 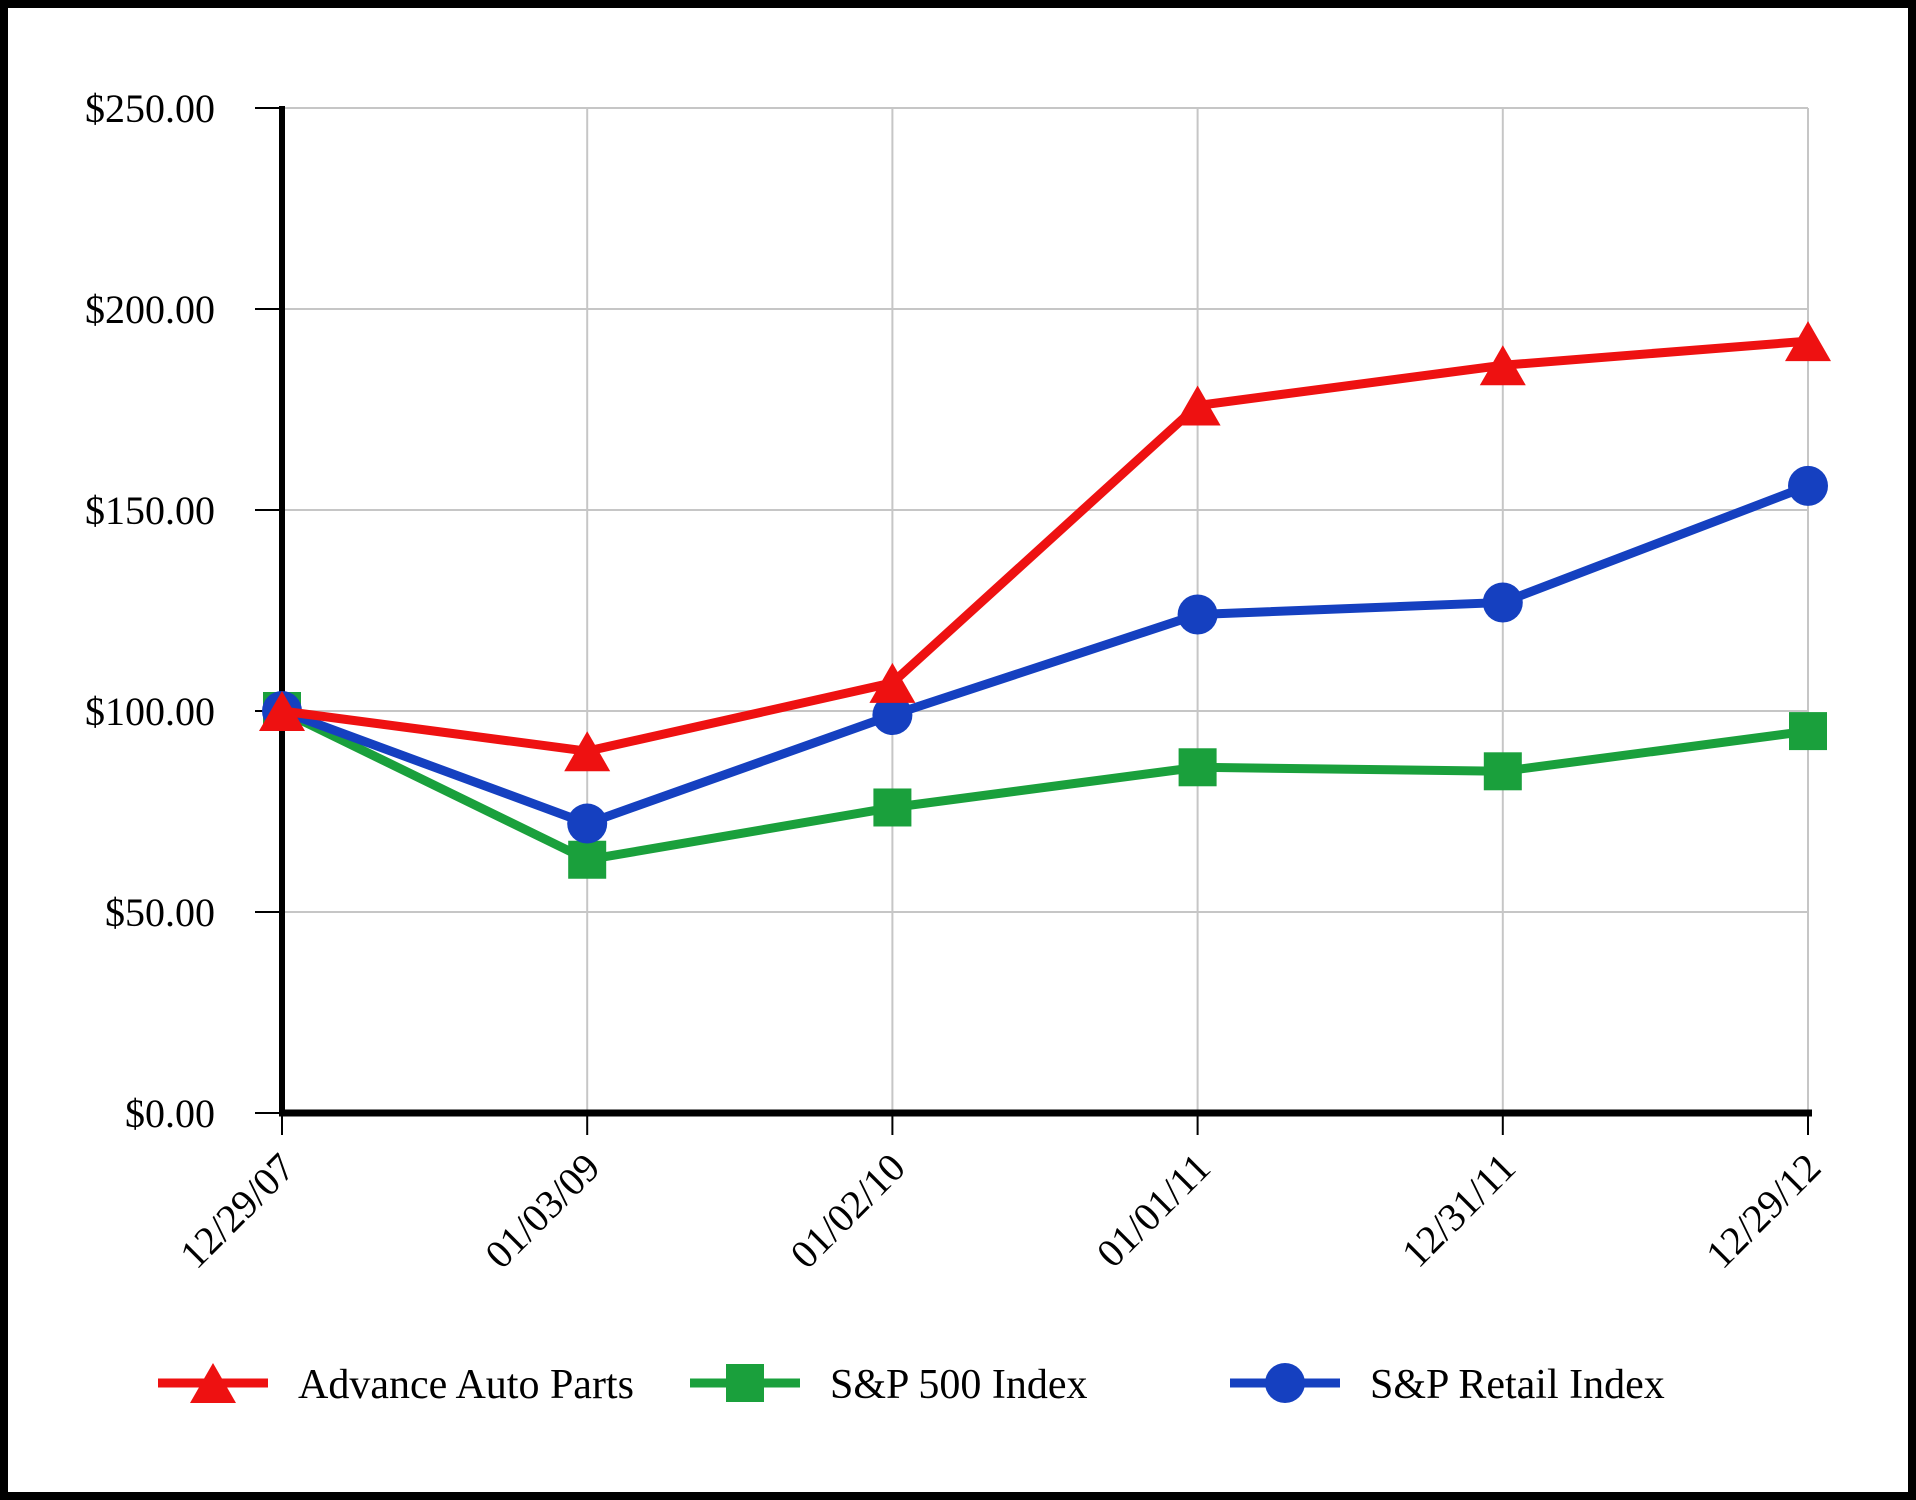 What do you see at coordinates (150, 108) in the screenshot?
I see `y-tick-label: $250.00` at bounding box center [150, 108].